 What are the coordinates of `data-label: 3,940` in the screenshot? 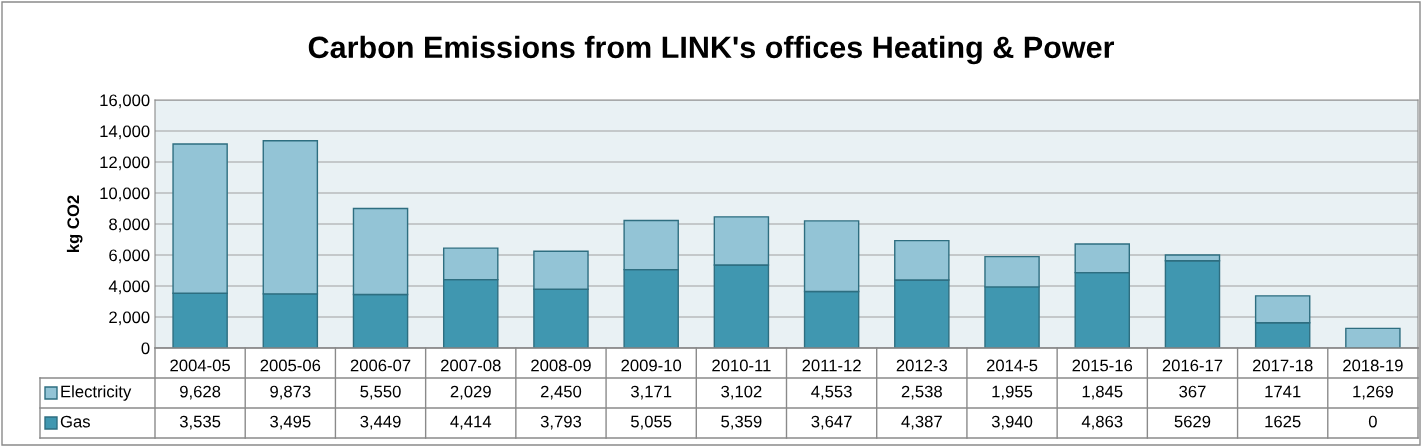 It's located at (1012, 422).